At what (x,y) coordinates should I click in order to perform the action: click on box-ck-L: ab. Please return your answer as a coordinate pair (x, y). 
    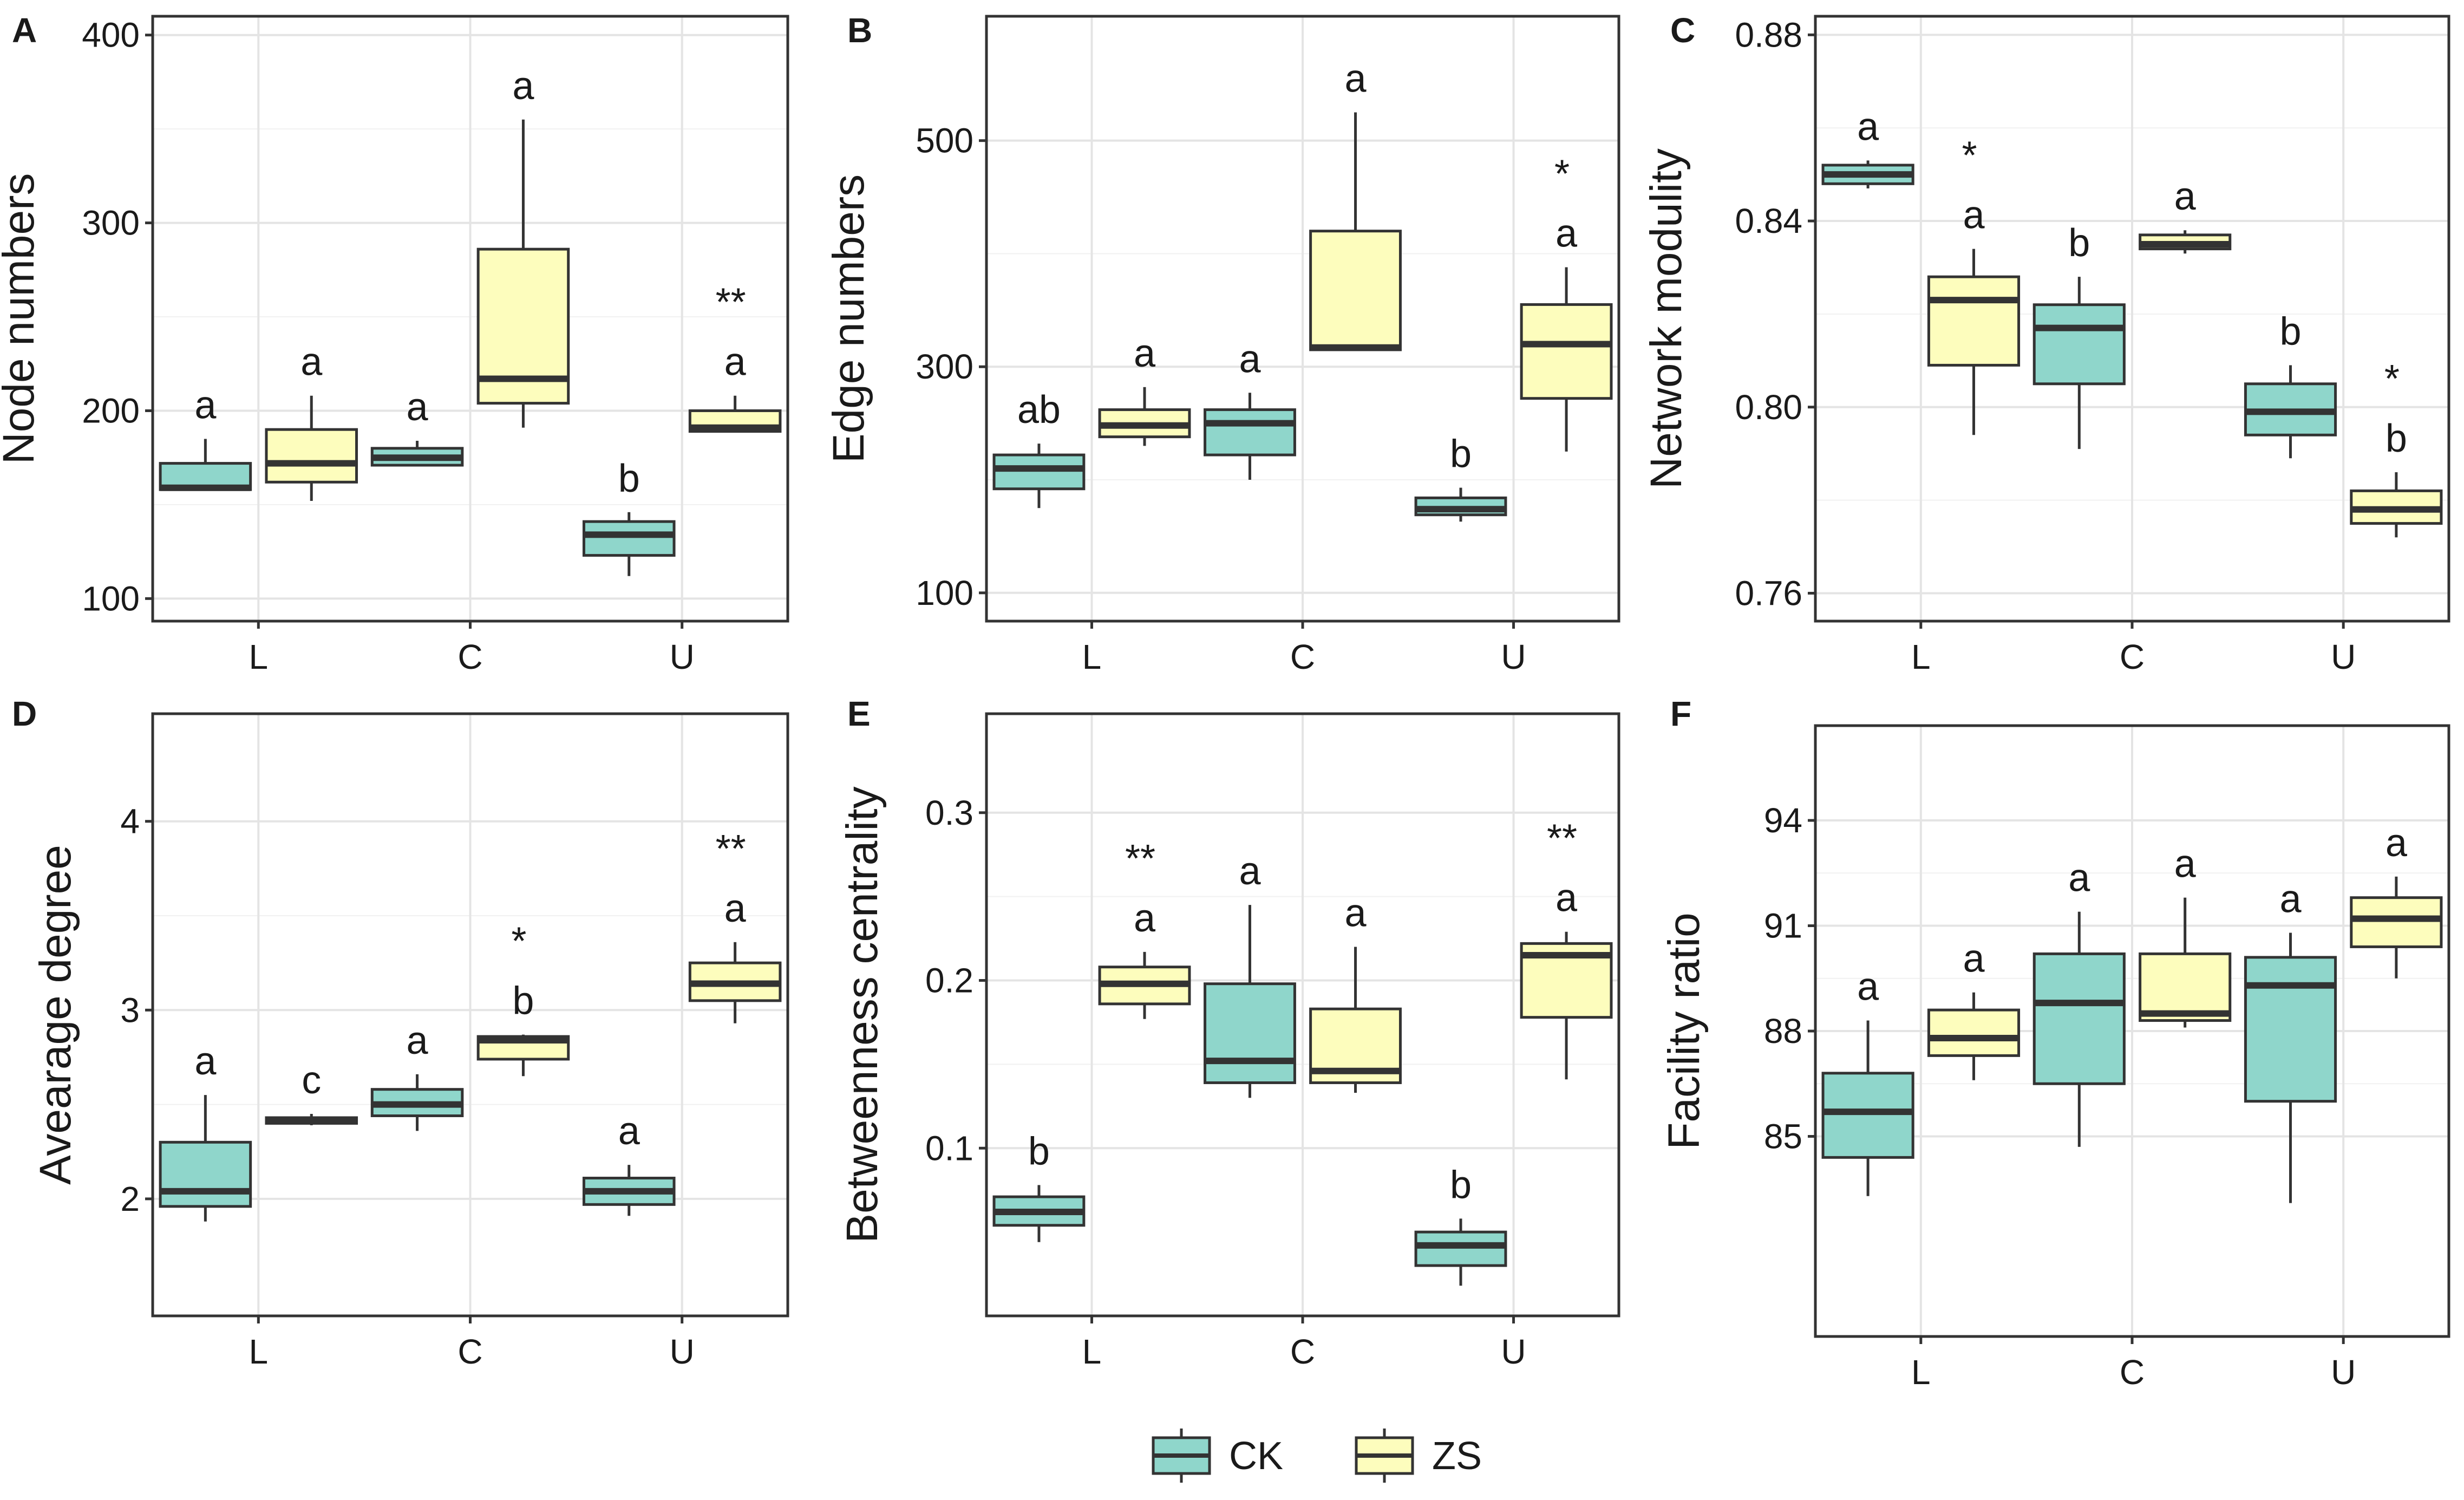
    Looking at the image, I should click on (1039, 448).